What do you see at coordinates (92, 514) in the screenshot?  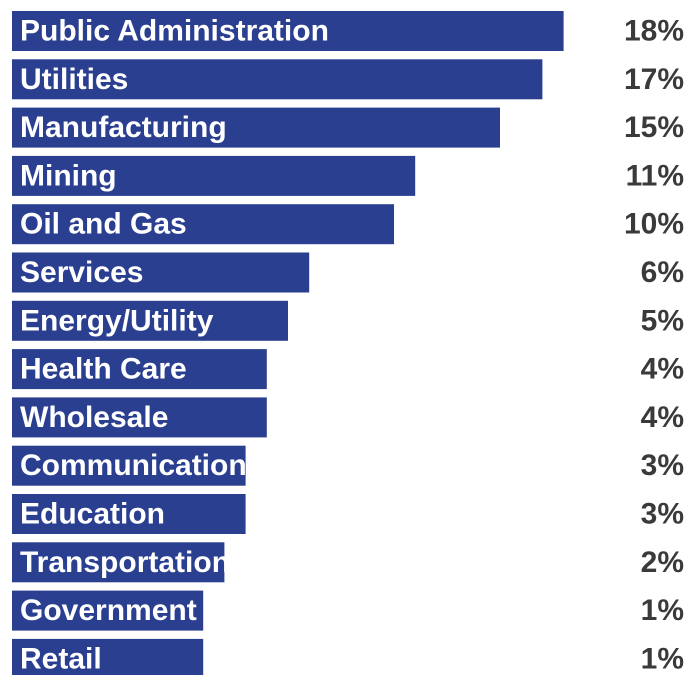 I see `category-label: Education` at bounding box center [92, 514].